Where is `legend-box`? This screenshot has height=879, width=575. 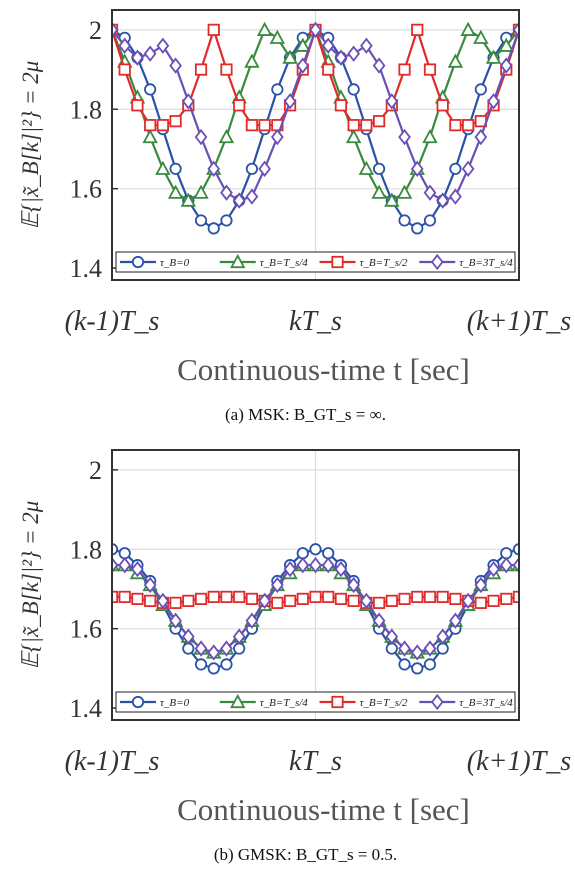
legend-box is located at coordinates (315, 262).